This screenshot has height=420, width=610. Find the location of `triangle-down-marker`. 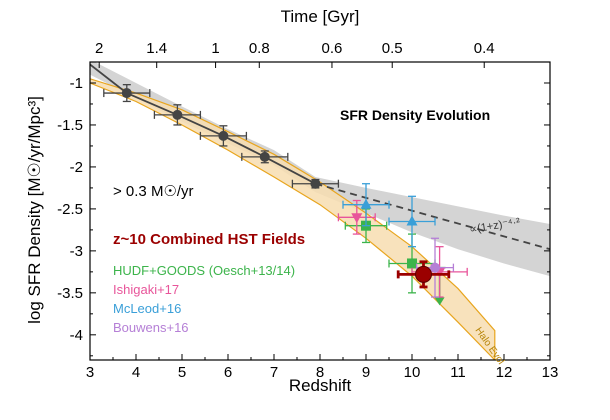

triangle-down-marker is located at coordinates (357, 218).